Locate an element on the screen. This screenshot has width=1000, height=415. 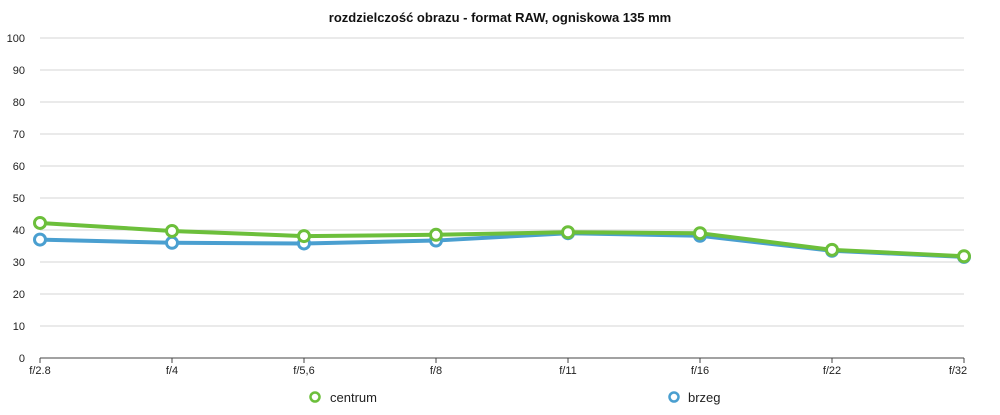
x-tick-label: f/8 is located at coordinates (436, 371).